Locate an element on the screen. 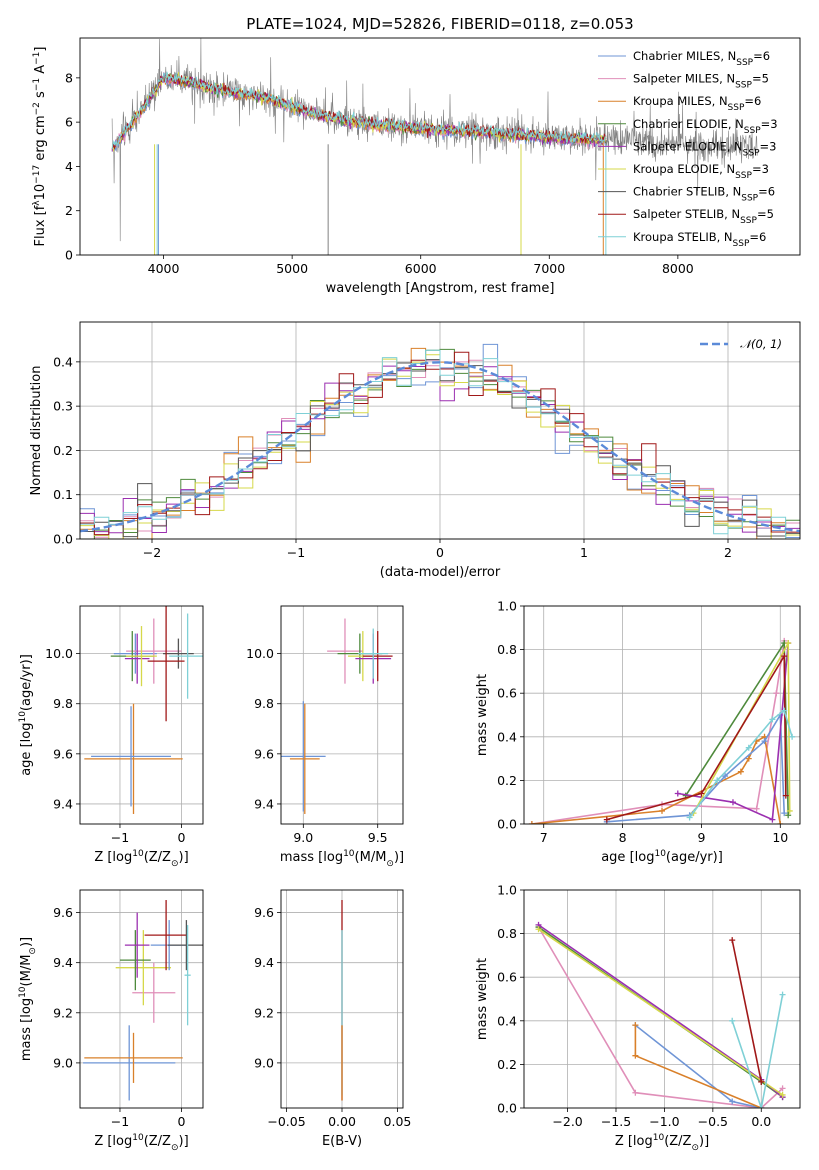 This screenshot has height=1170, width=819. x-axis-label-part: Z [log is located at coordinates (113, 857).